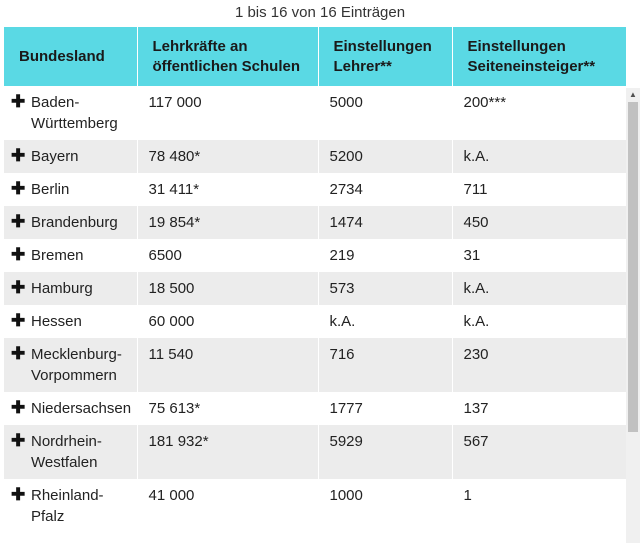 This screenshot has height=543, width=640. I want to click on cell-bundesland: ✚ Hessen, so click(71, 321).